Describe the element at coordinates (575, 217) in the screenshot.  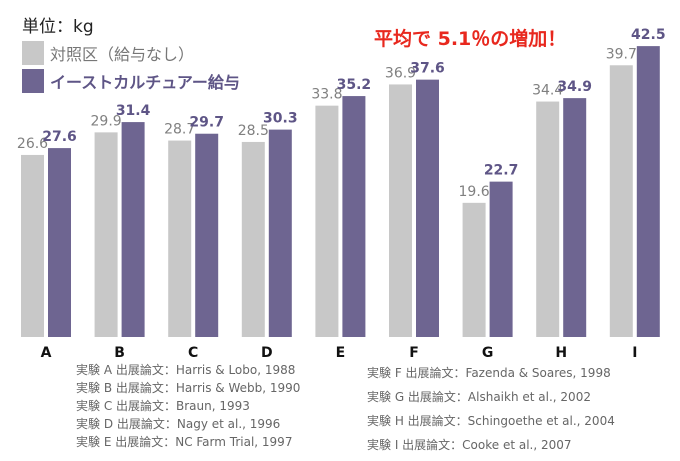
I see `bar-h-yeast` at that location.